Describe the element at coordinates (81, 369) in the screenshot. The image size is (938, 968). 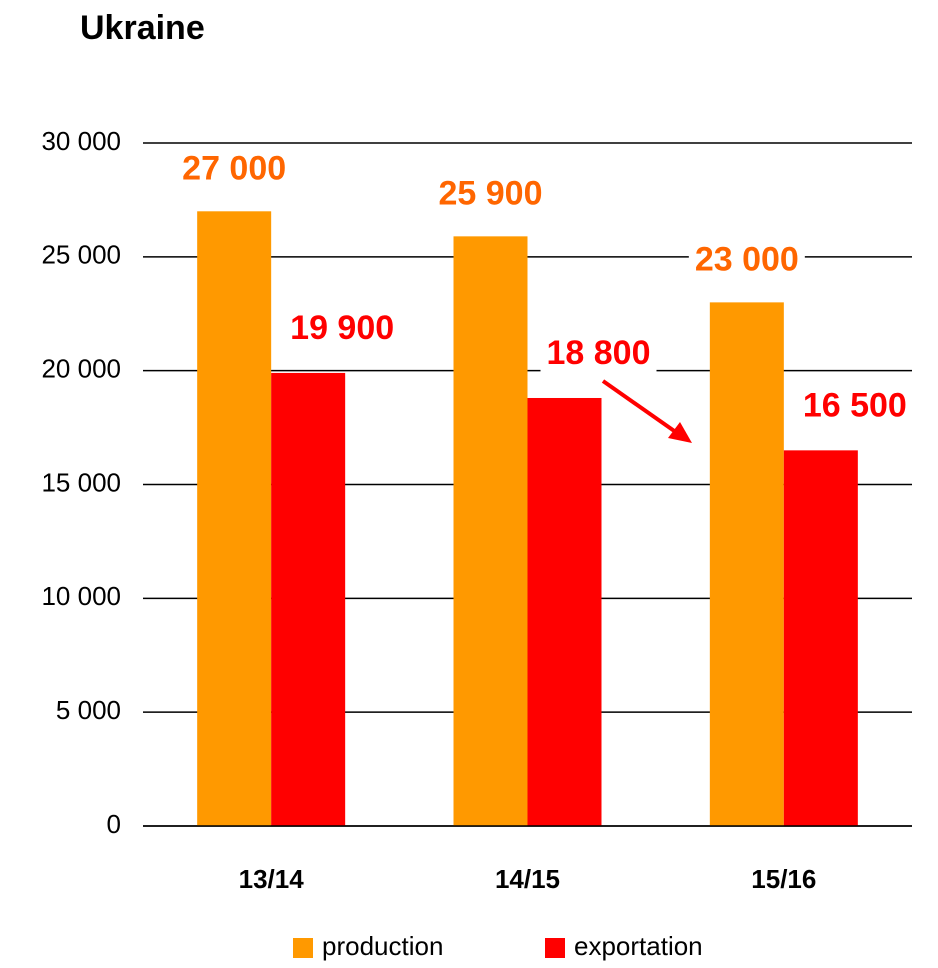
I see `y-tick-label: 20 000` at that location.